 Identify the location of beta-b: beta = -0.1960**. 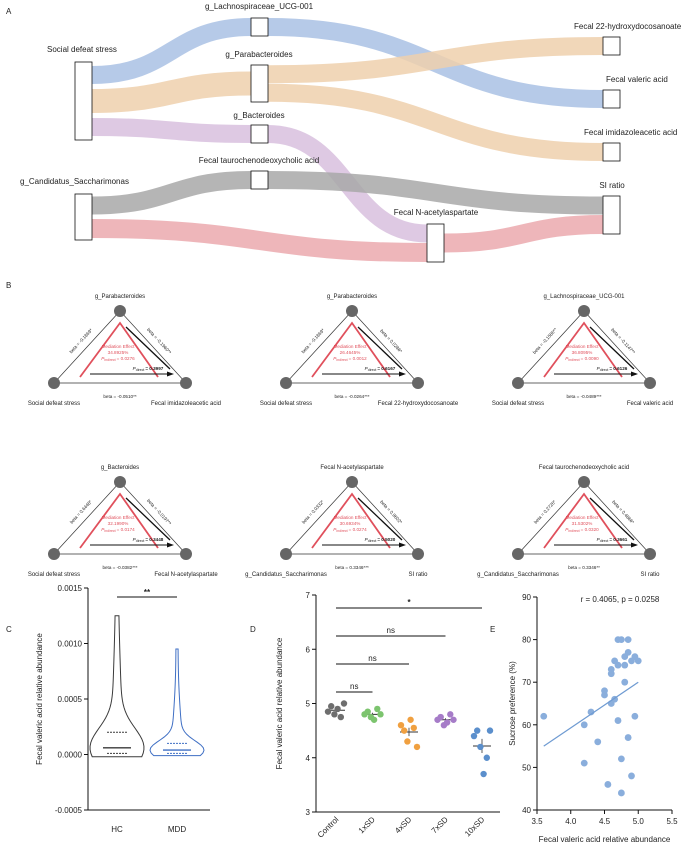
(159, 341).